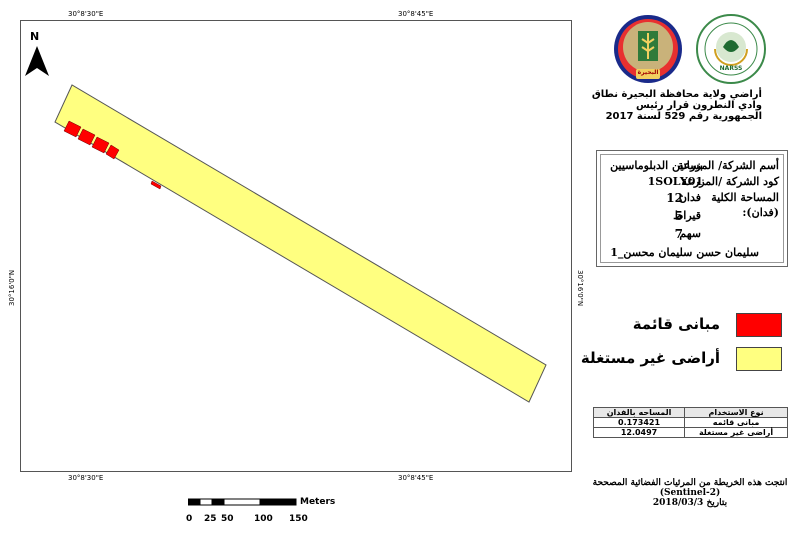  I want to click on coord-right-lat: 30°16'0"N, so click(580, 288).